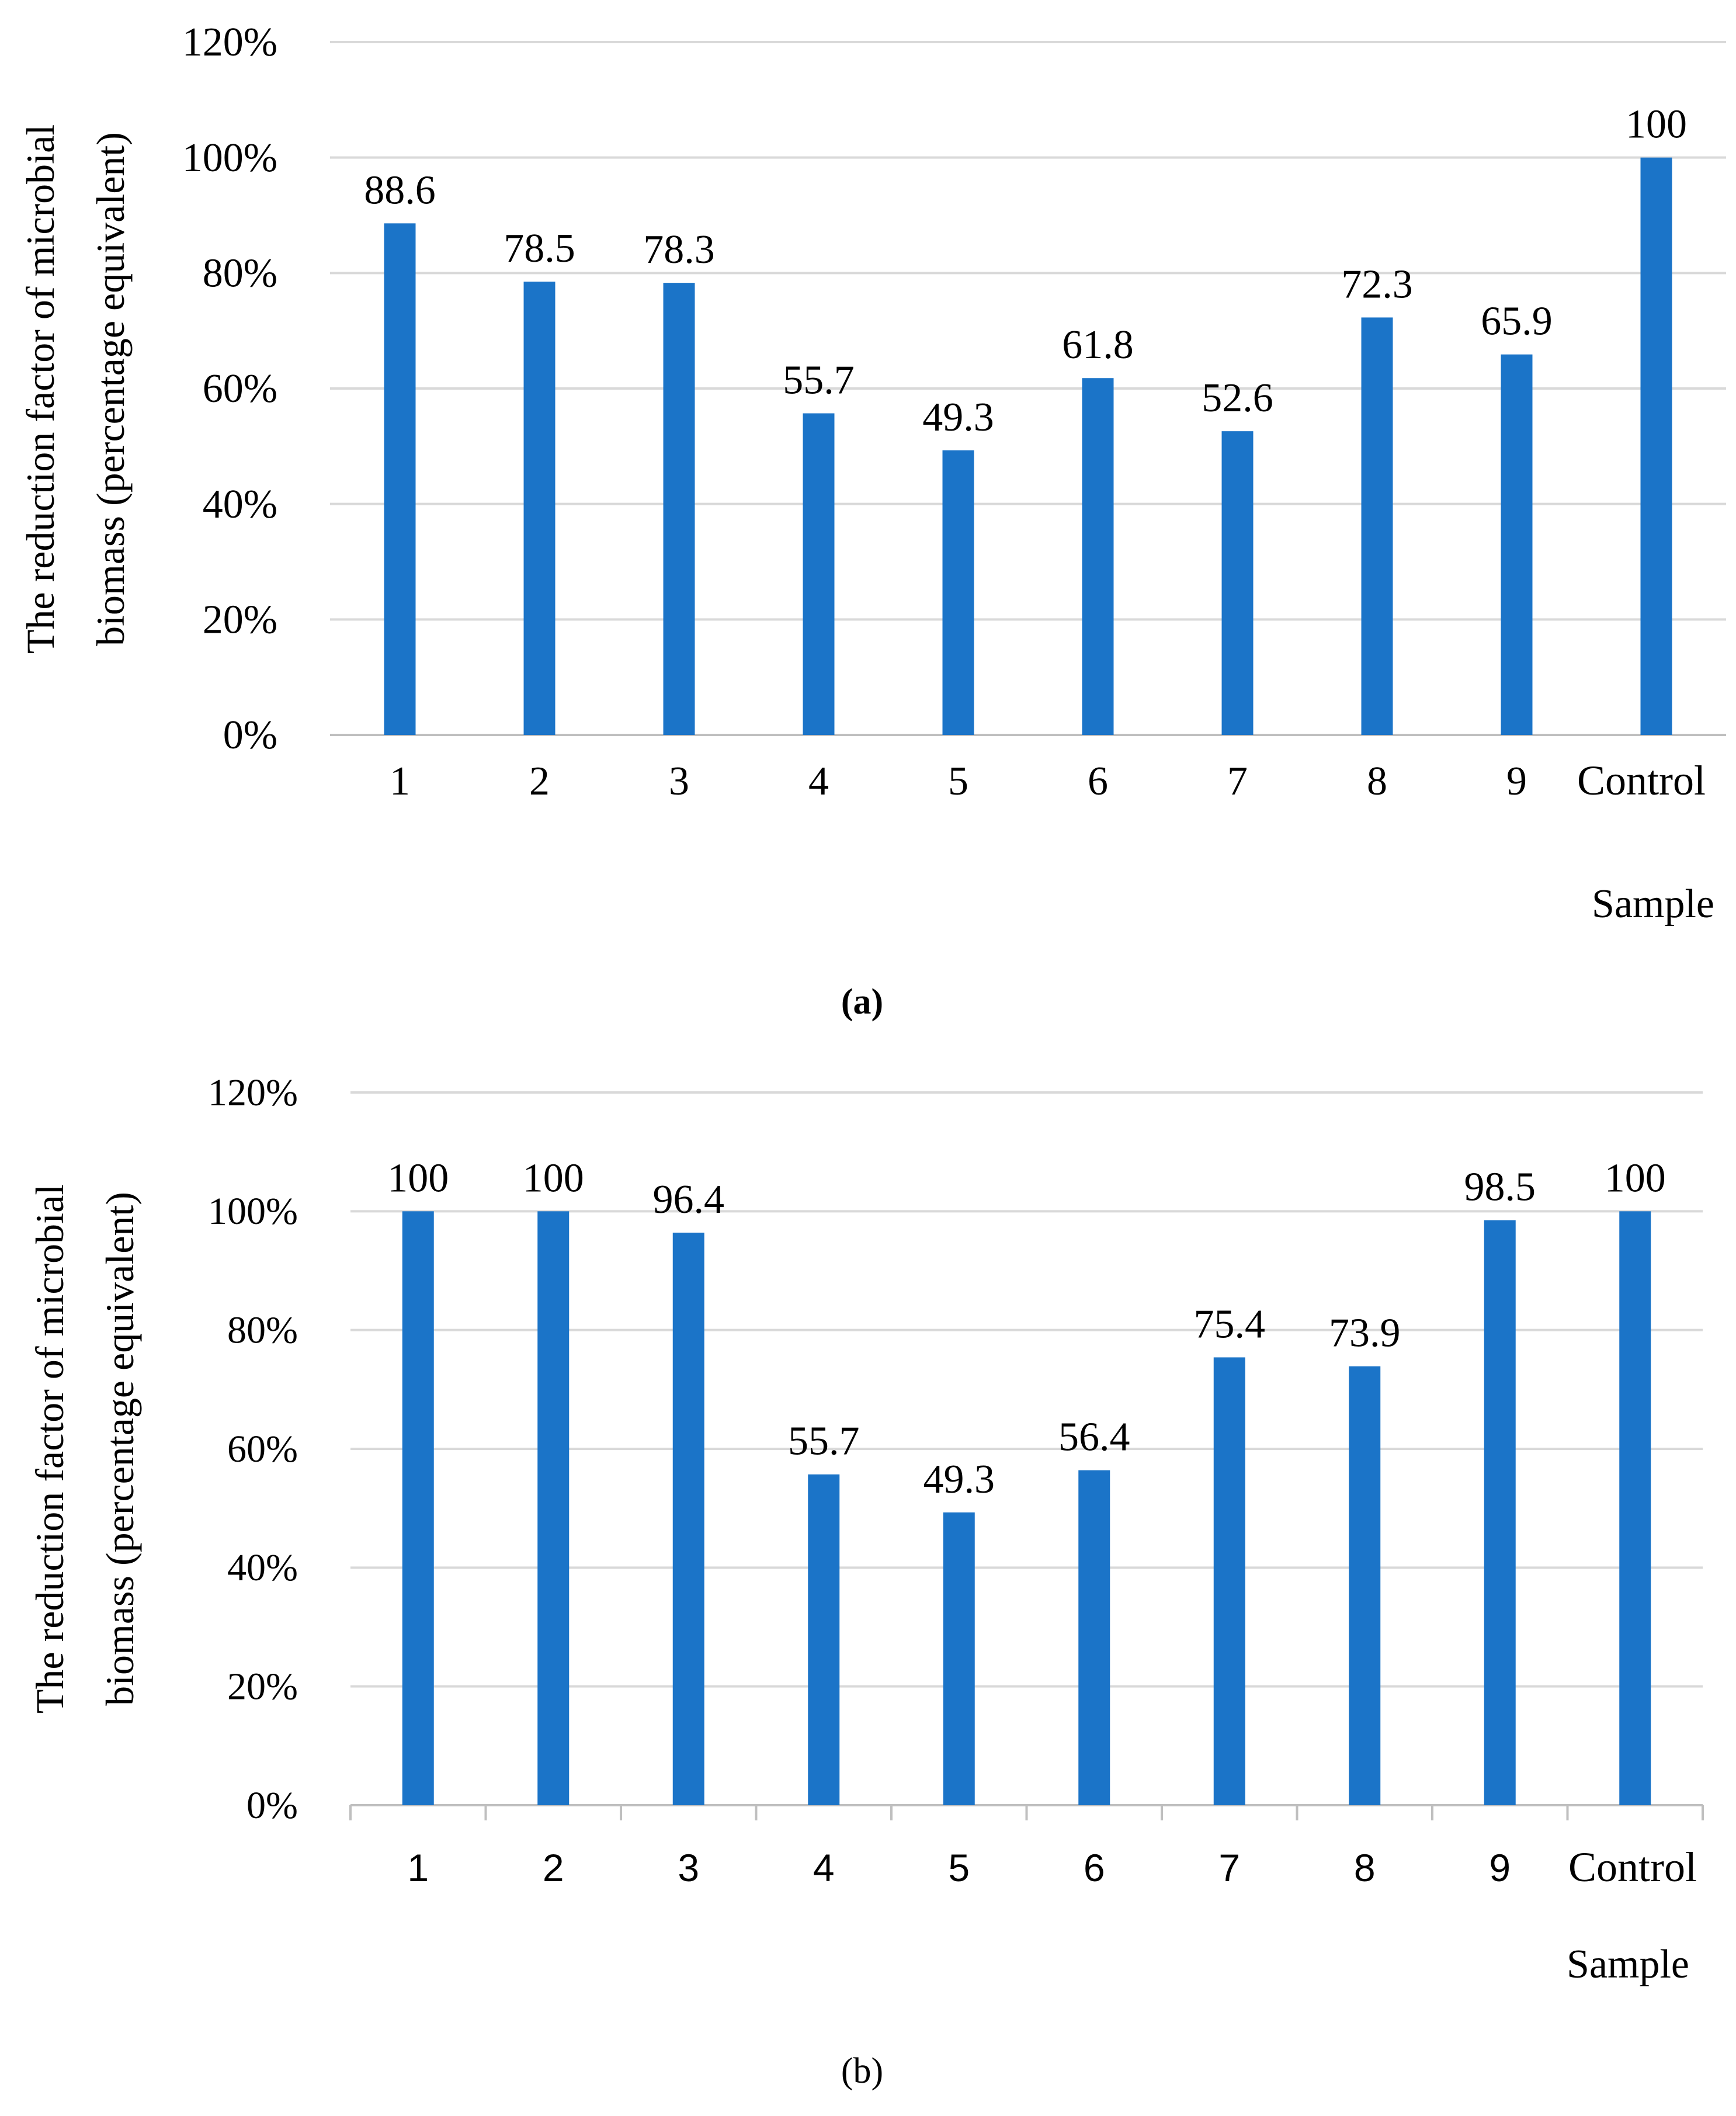 The image size is (1736, 2116). Describe the element at coordinates (862, 1002) in the screenshot. I see `caption-a: (a)` at that location.